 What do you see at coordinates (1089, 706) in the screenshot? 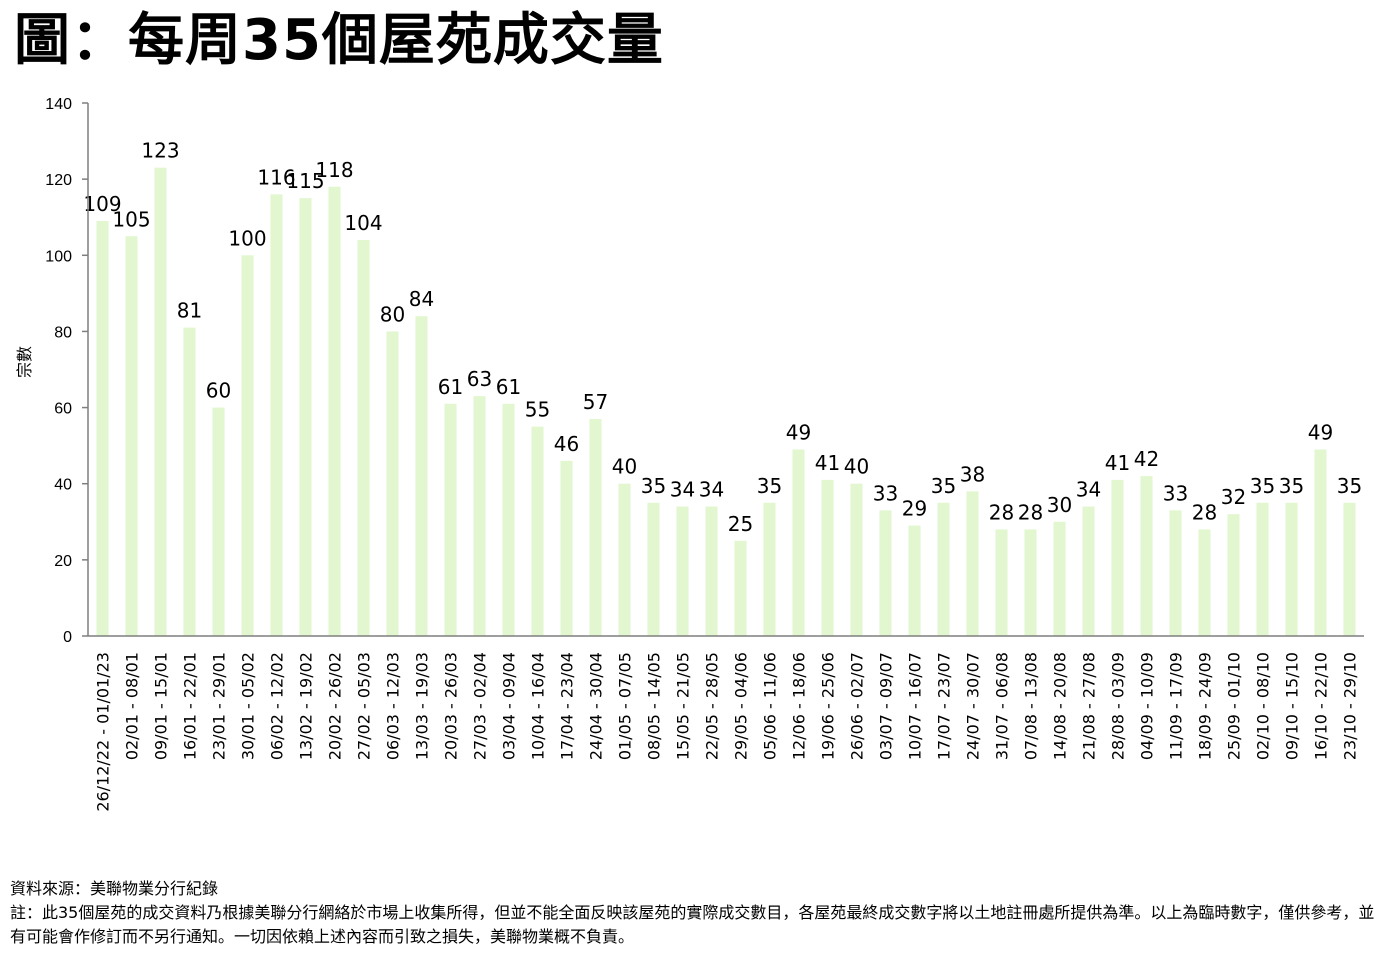
I see `x-tick-label: 21/08 - 27/08` at bounding box center [1089, 706].